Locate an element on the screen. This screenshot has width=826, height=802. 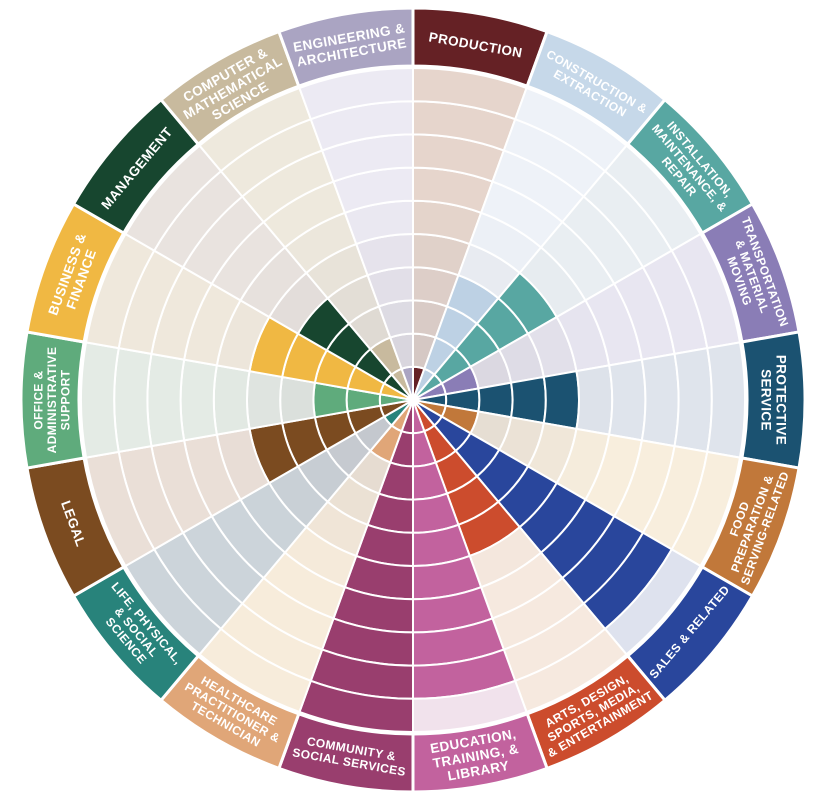
center-hub is located at coordinates (413, 400).